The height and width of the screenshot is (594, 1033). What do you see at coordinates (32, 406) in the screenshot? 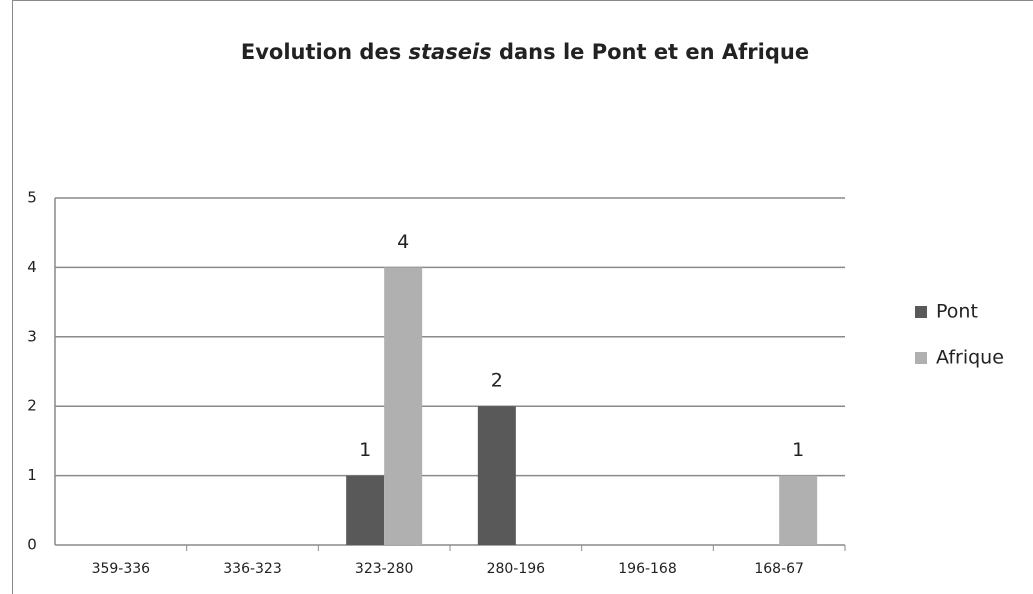
I see `y-tick-label: 2` at bounding box center [32, 406].